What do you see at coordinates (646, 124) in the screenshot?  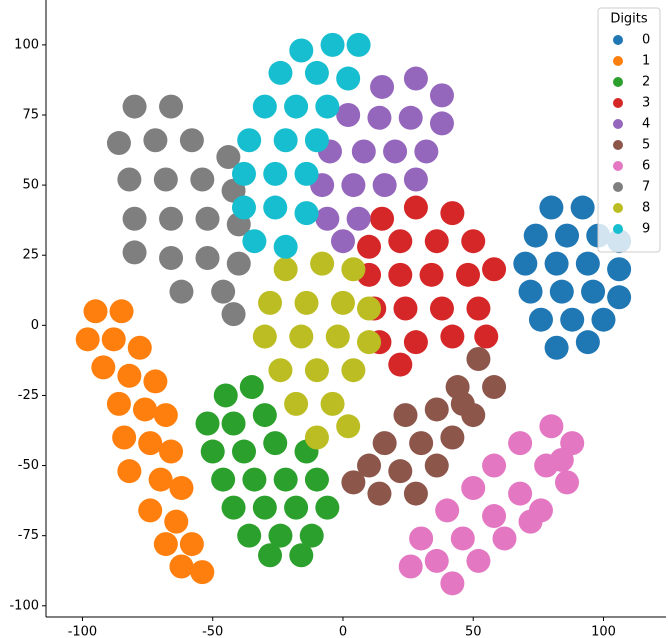 I see `legend-label: 4` at bounding box center [646, 124].